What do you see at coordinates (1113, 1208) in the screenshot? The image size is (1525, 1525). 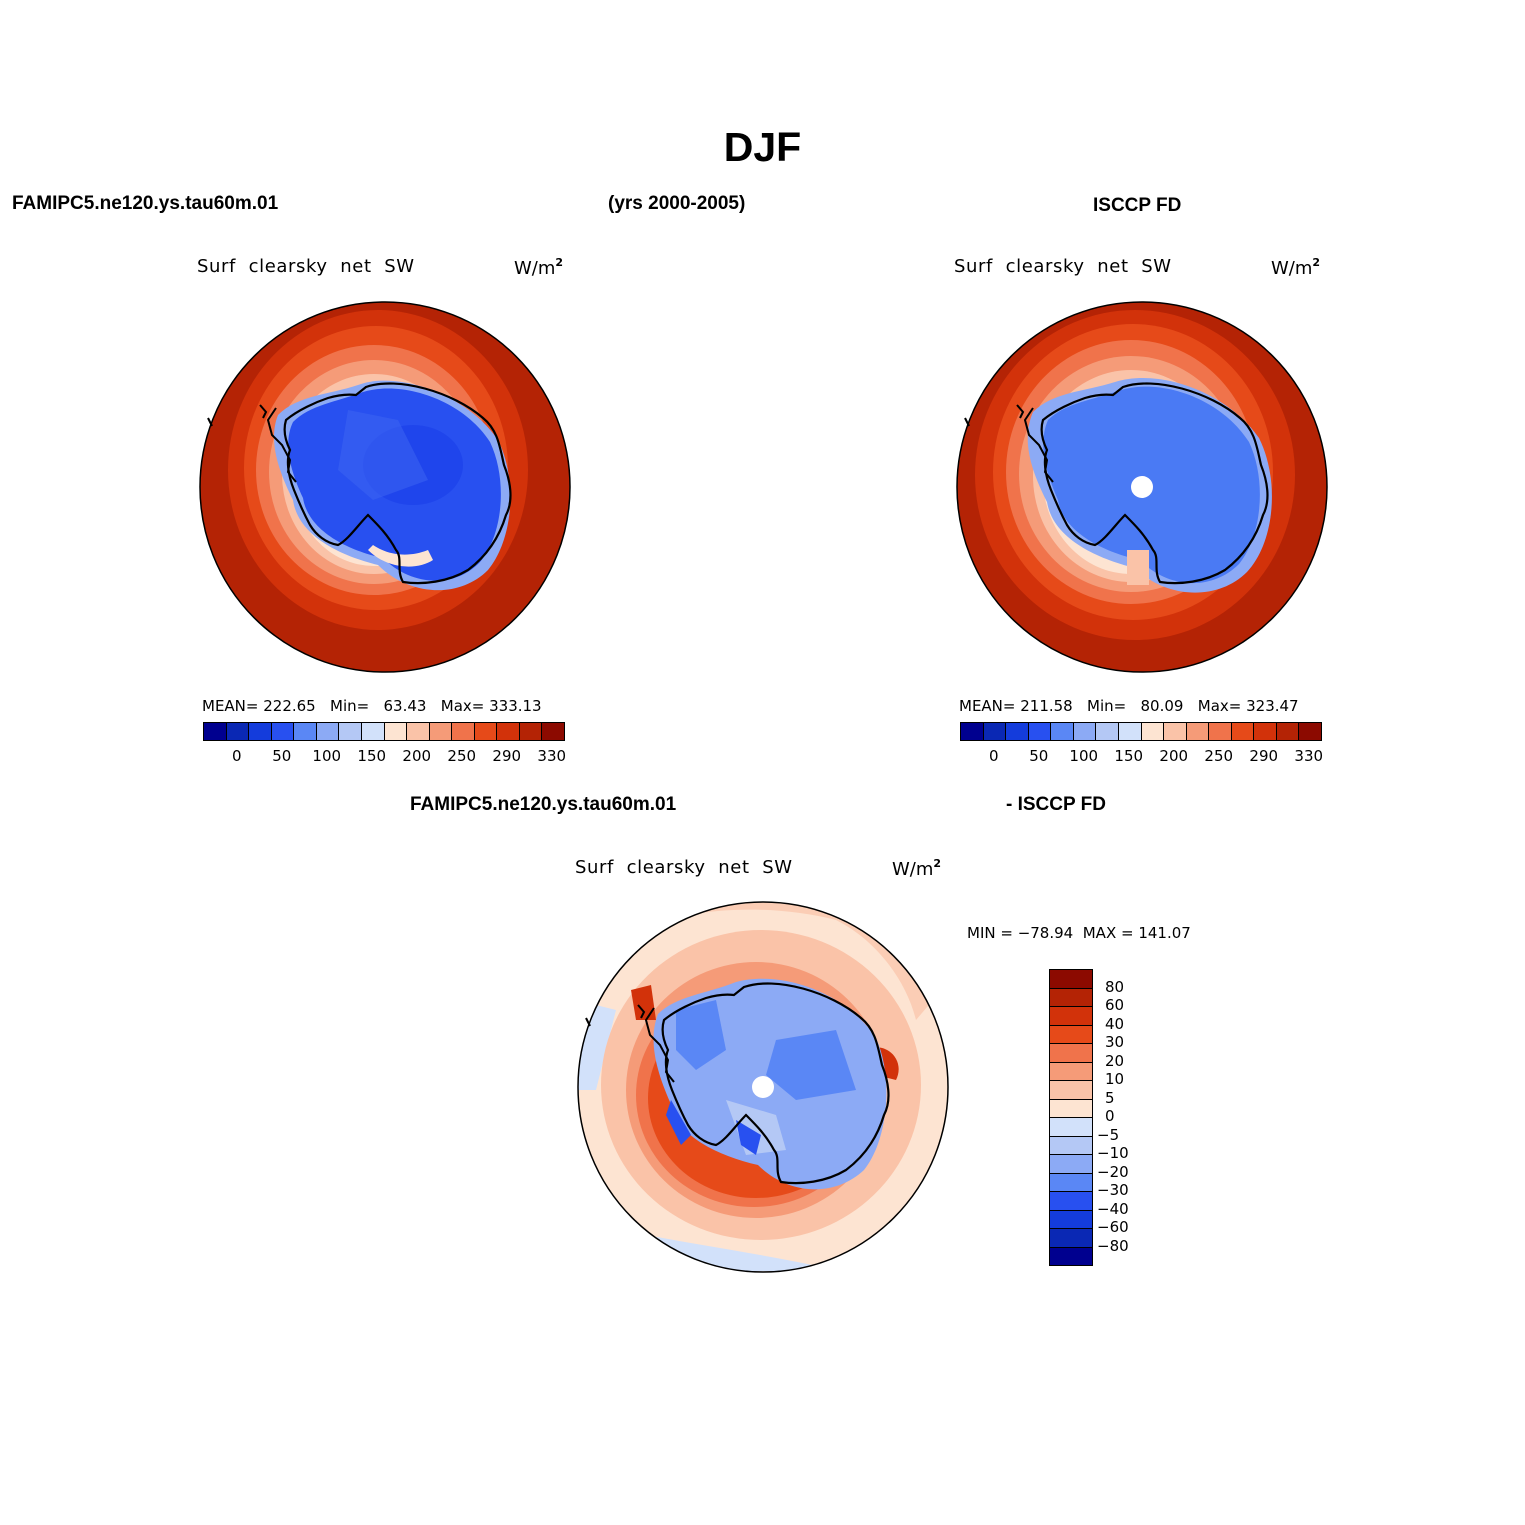 I see `diff-colorbar-label: −40` at bounding box center [1113, 1208].